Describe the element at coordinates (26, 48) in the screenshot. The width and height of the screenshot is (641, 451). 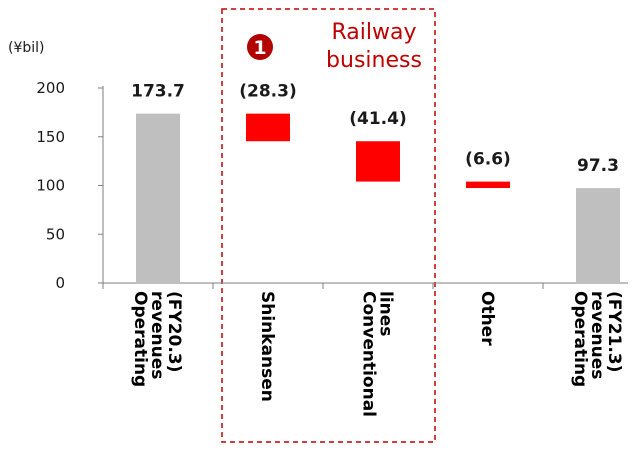
I see `y-unit-label: (¥bil)` at that location.